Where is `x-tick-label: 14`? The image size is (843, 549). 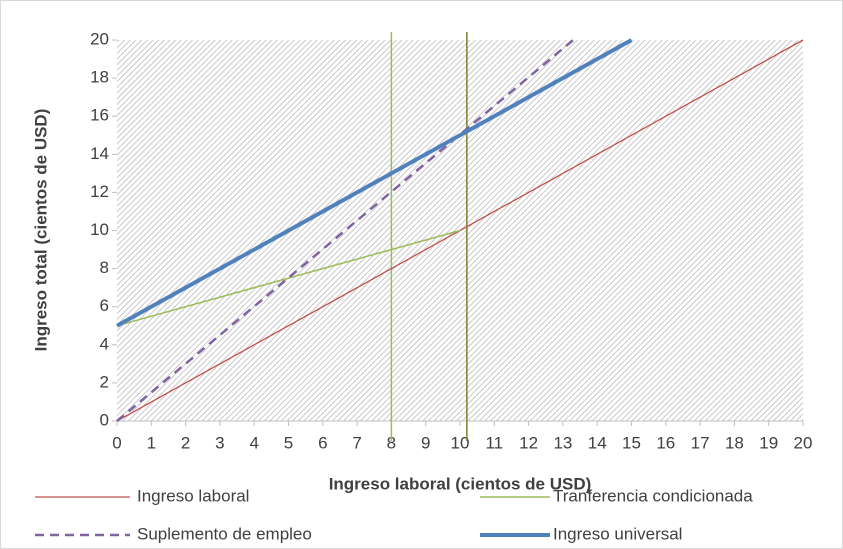 x-tick-label: 14 is located at coordinates (597, 442).